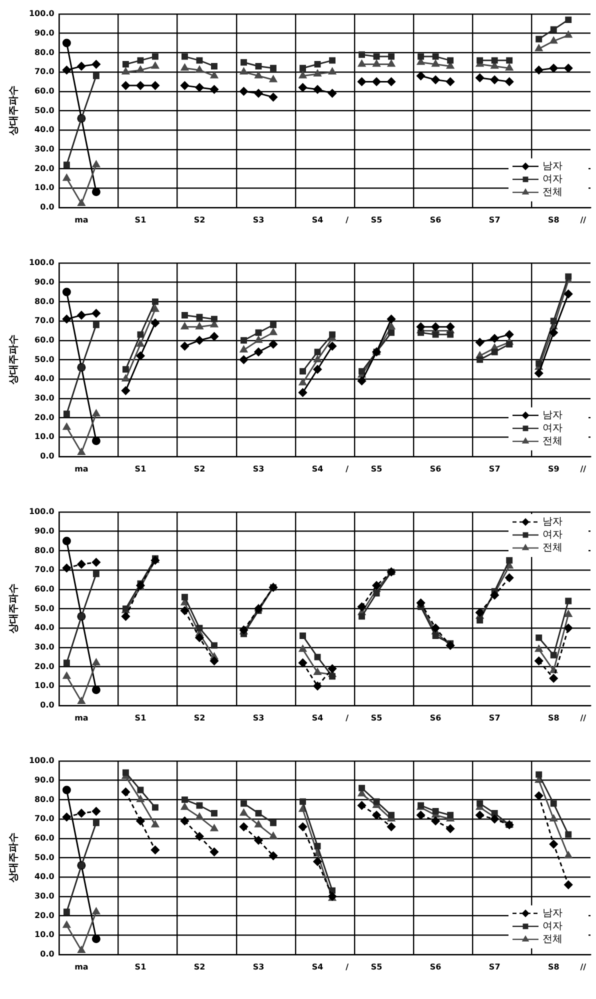 The width and height of the screenshot is (596, 999). Describe the element at coordinates (554, 469) in the screenshot. I see `x-tick-label: S9` at that location.